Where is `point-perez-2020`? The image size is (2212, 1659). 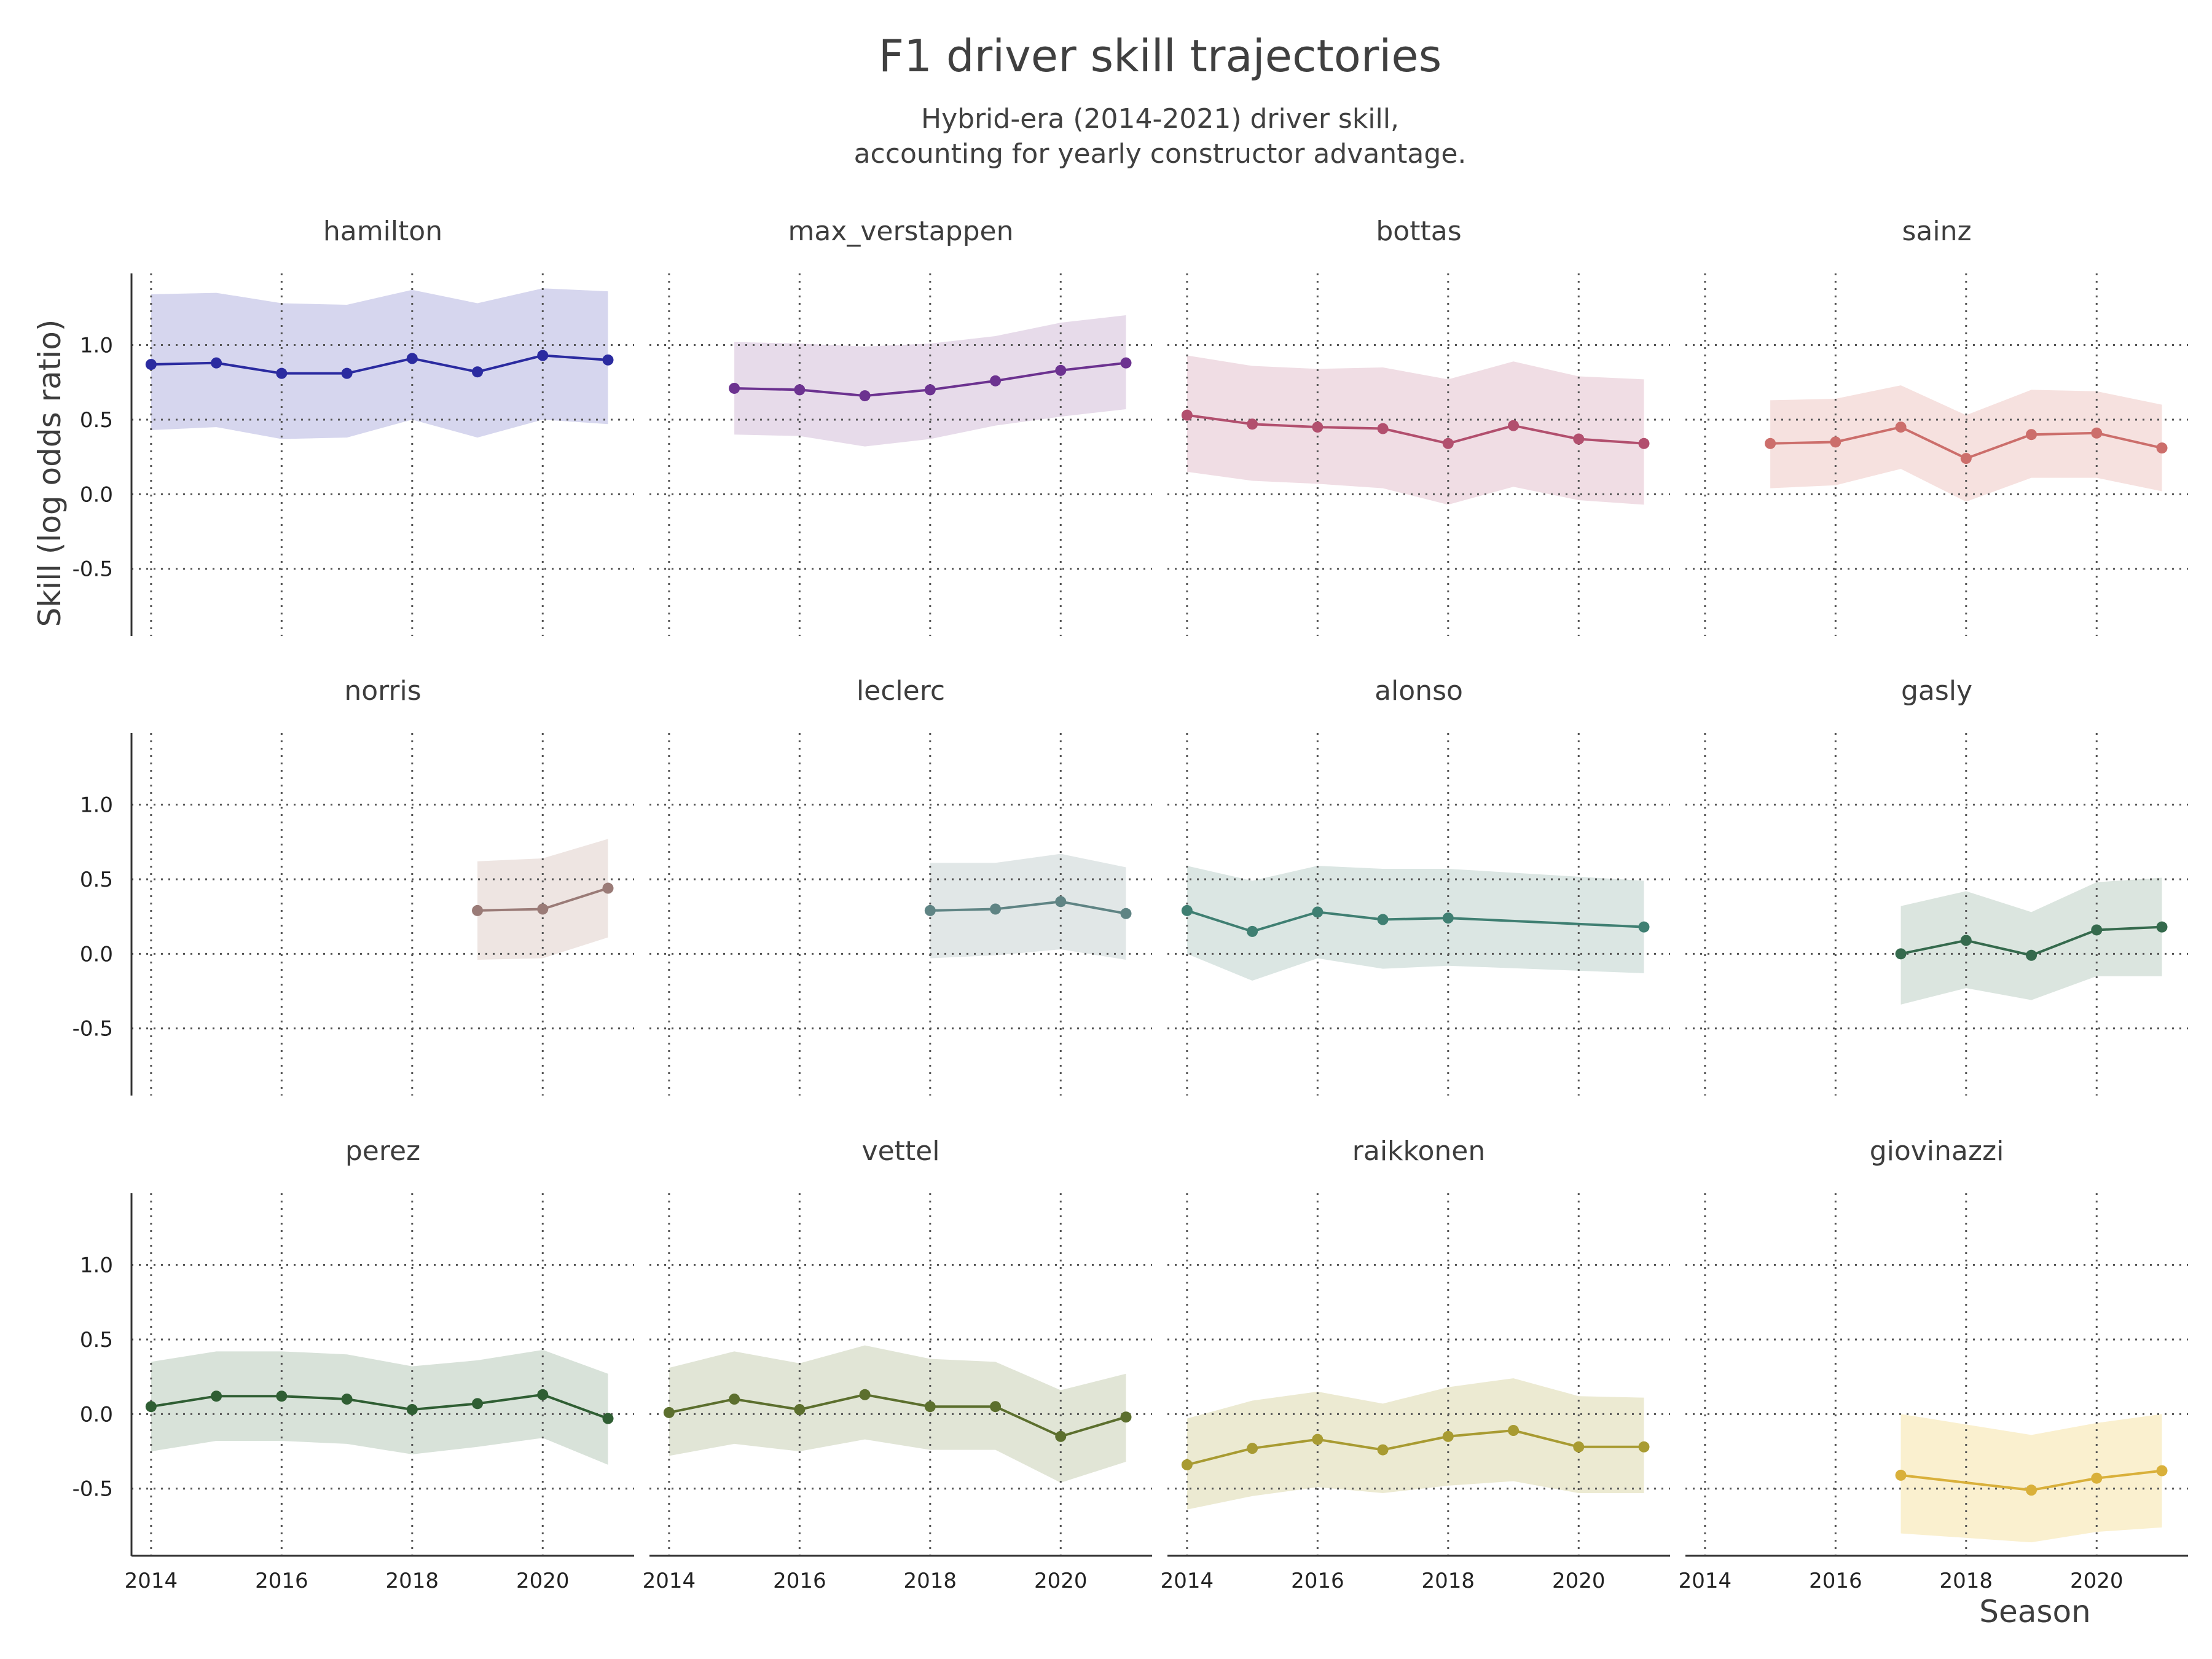
point-perez-2020 is located at coordinates (543, 1394).